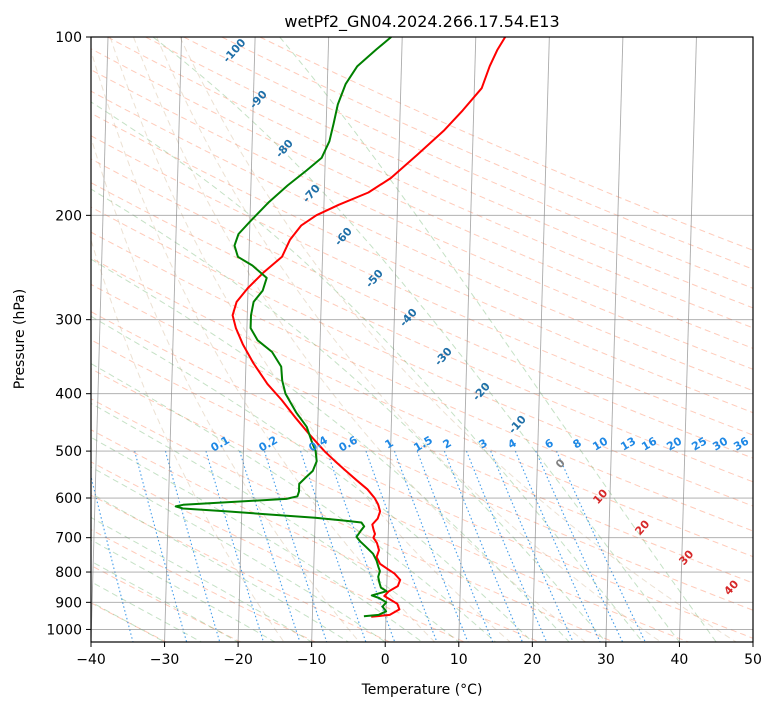 The height and width of the screenshot is (708, 775). Describe the element at coordinates (68, 216) in the screenshot. I see `y-tick-label: 200` at that location.